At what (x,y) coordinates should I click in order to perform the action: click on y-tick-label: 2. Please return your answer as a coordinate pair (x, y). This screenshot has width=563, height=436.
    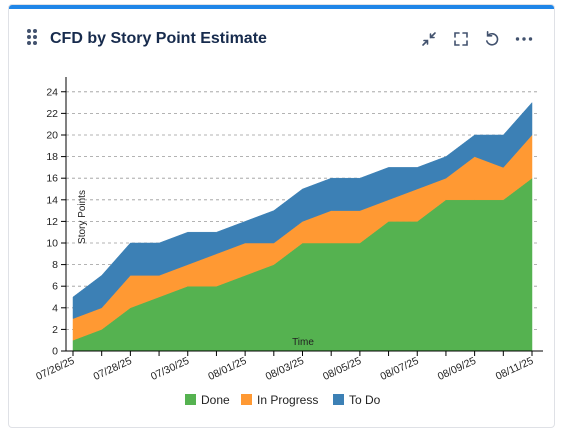
    Looking at the image, I should click on (55, 330).